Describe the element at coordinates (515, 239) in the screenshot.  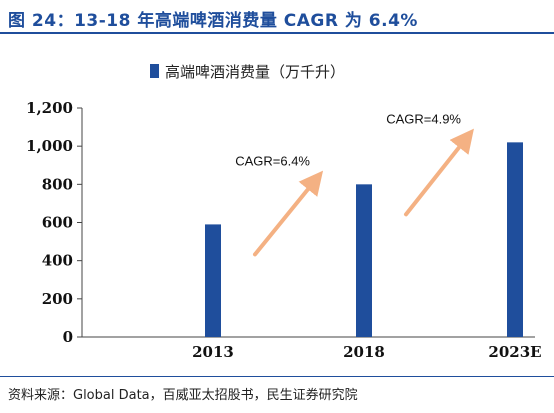
I see `bar-2023E` at that location.